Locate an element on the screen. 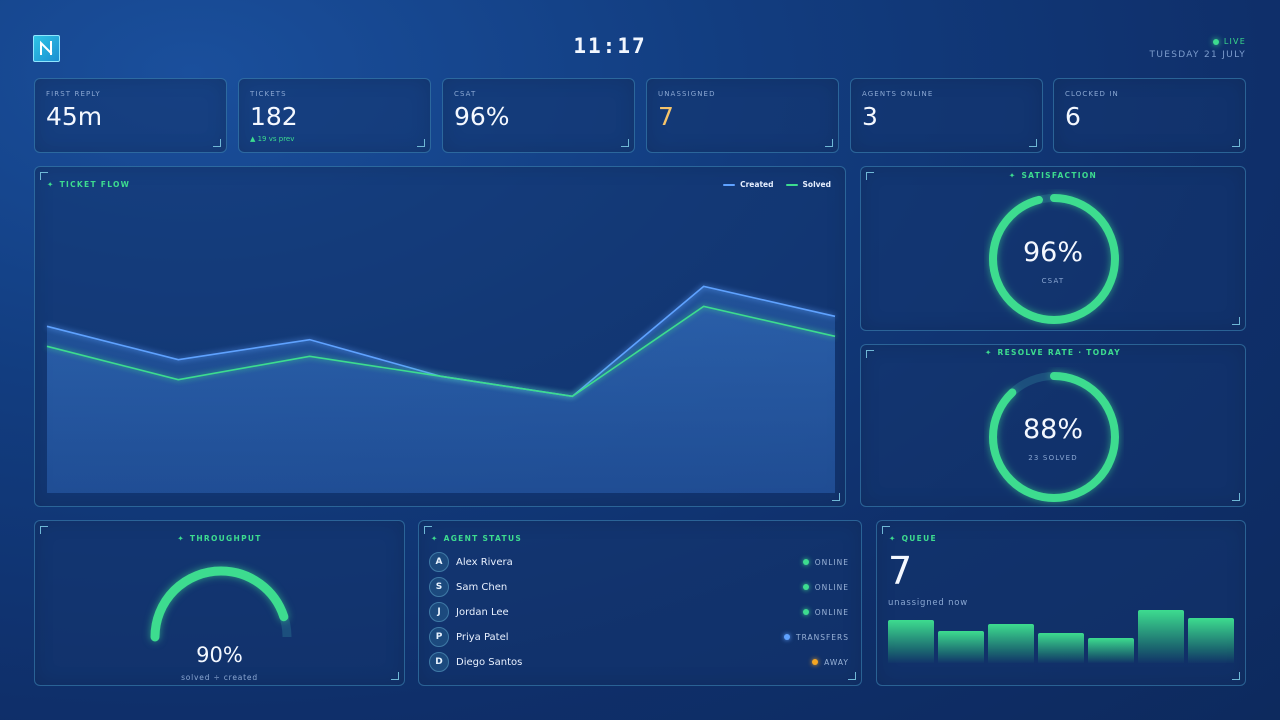  chart-legend: Created Solved is located at coordinates (777, 184).